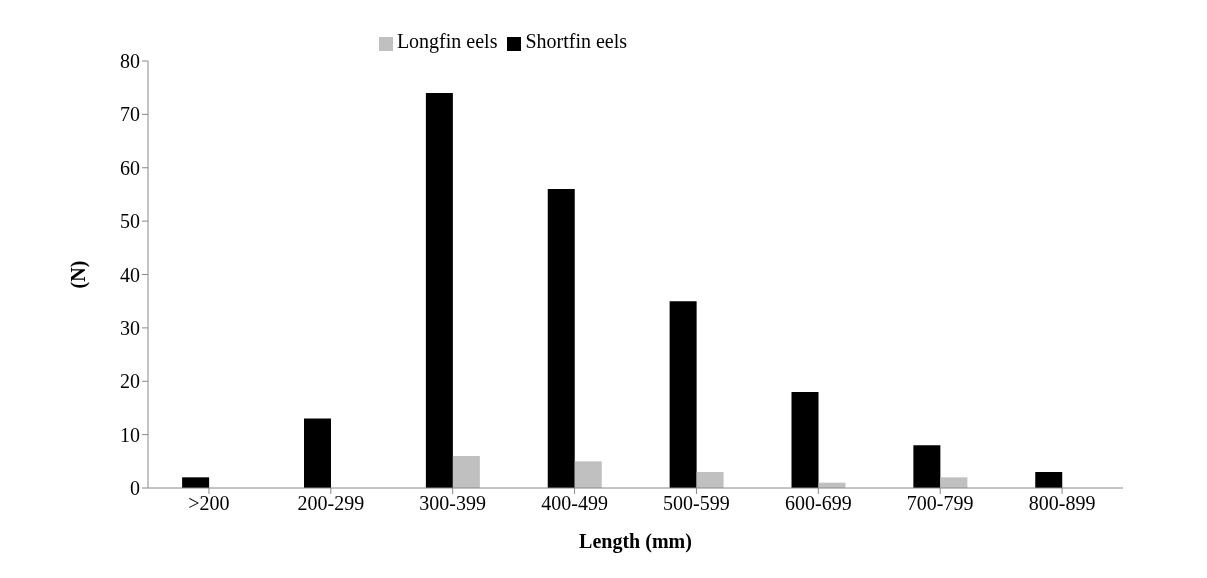 The height and width of the screenshot is (578, 1207). What do you see at coordinates (130, 167) in the screenshot?
I see `y-tick-label: 60` at bounding box center [130, 167].